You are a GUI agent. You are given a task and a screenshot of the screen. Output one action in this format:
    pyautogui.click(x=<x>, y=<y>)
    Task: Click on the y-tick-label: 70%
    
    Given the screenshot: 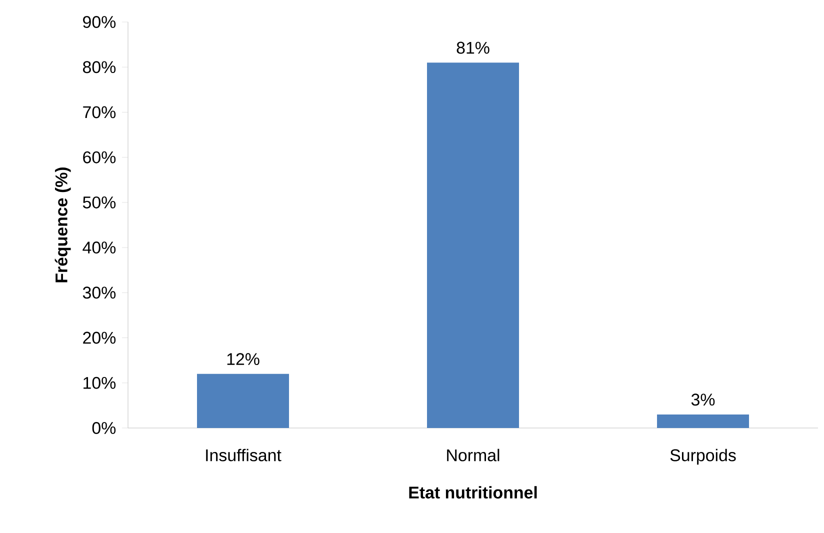 What is the action you would take?
    pyautogui.click(x=99, y=112)
    